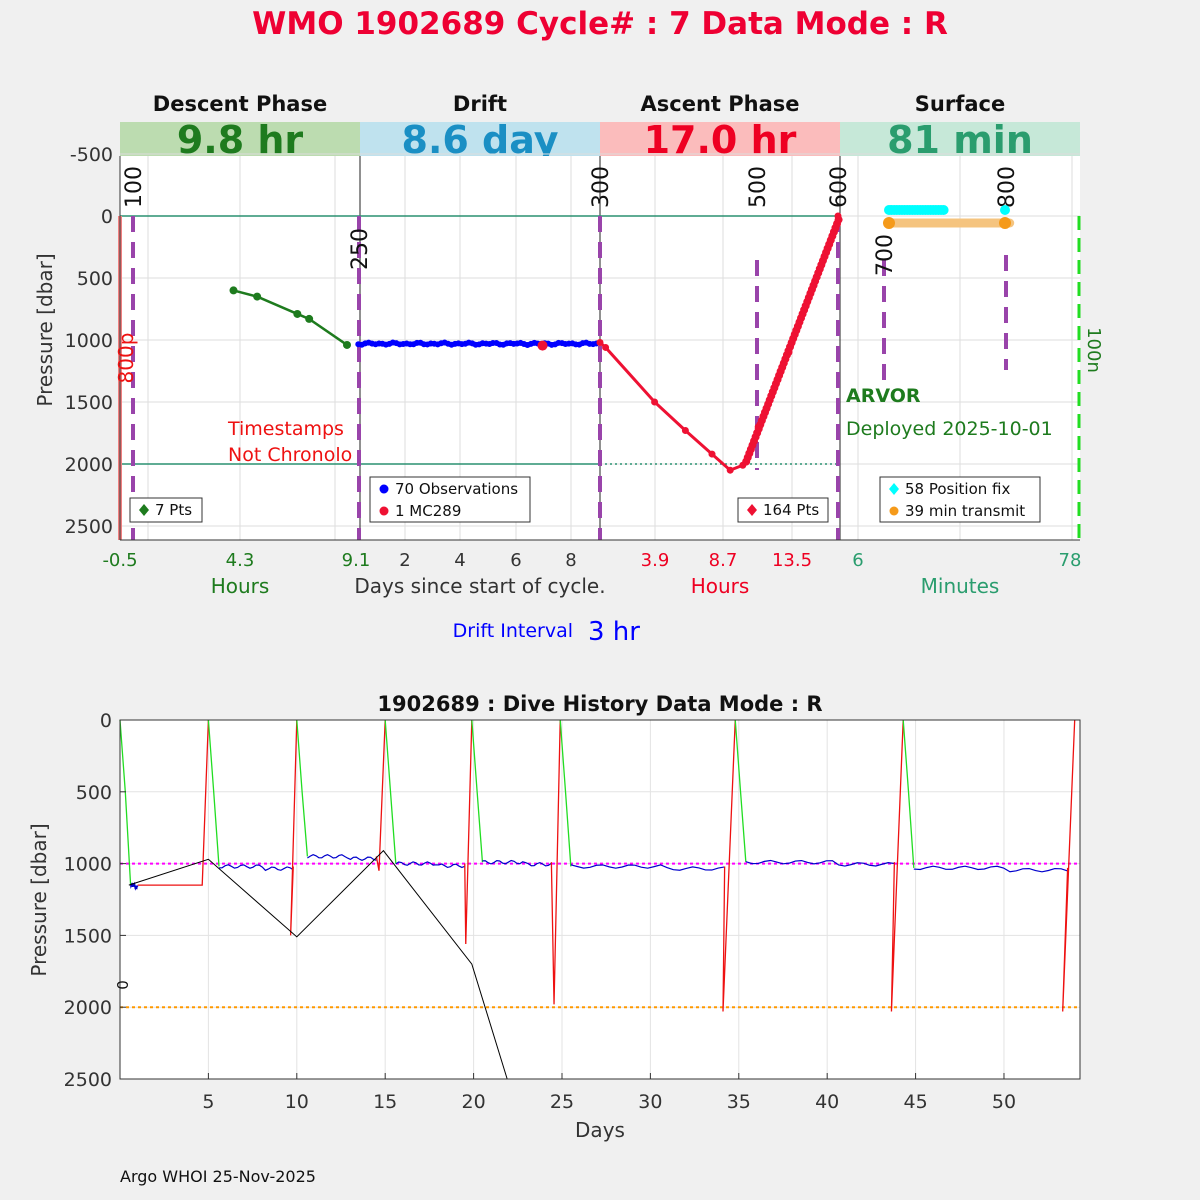  Describe the element at coordinates (218, 1176) in the screenshot. I see `footer-credit: Argo WHOI 25-Nov-2025` at that location.